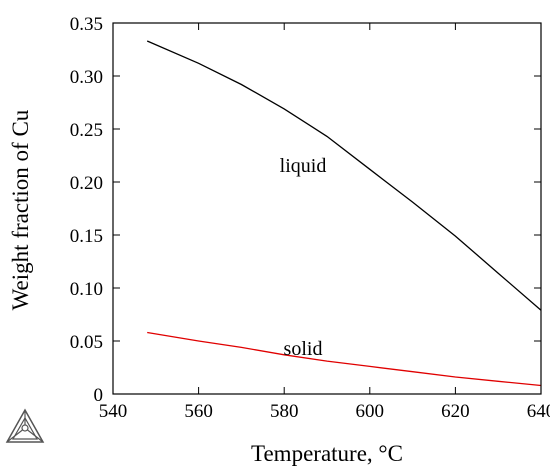 Image resolution: width=550 pixels, height=475 pixels. Describe the element at coordinates (86, 130) in the screenshot. I see `y-tick-label: 0.25` at that location.